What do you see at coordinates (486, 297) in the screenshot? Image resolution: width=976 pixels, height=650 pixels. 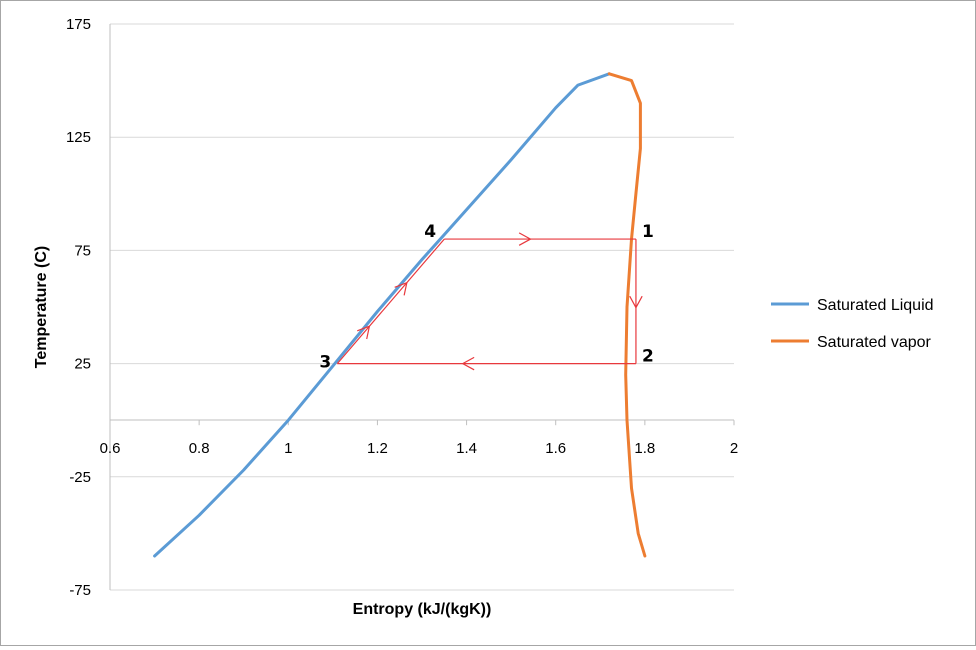 I see `refrigeration-cycle: 1 2 3 4` at bounding box center [486, 297].